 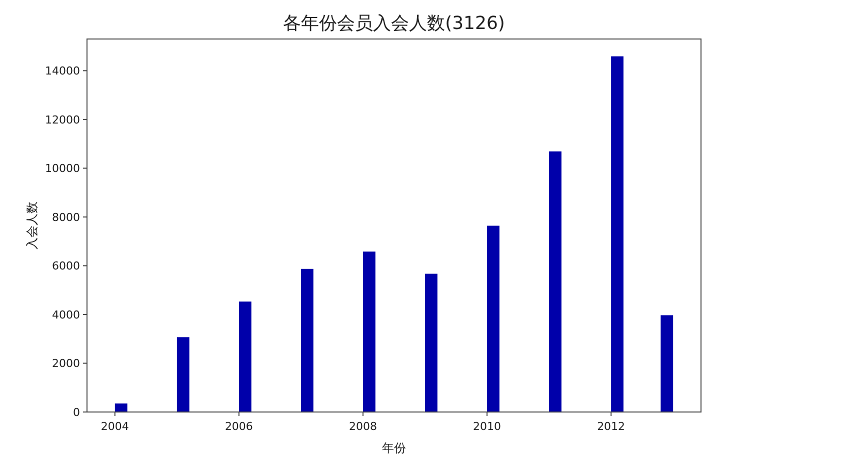 What do you see at coordinates (32, 226) in the screenshot?
I see `y-axis-title: 入会人数` at bounding box center [32, 226].